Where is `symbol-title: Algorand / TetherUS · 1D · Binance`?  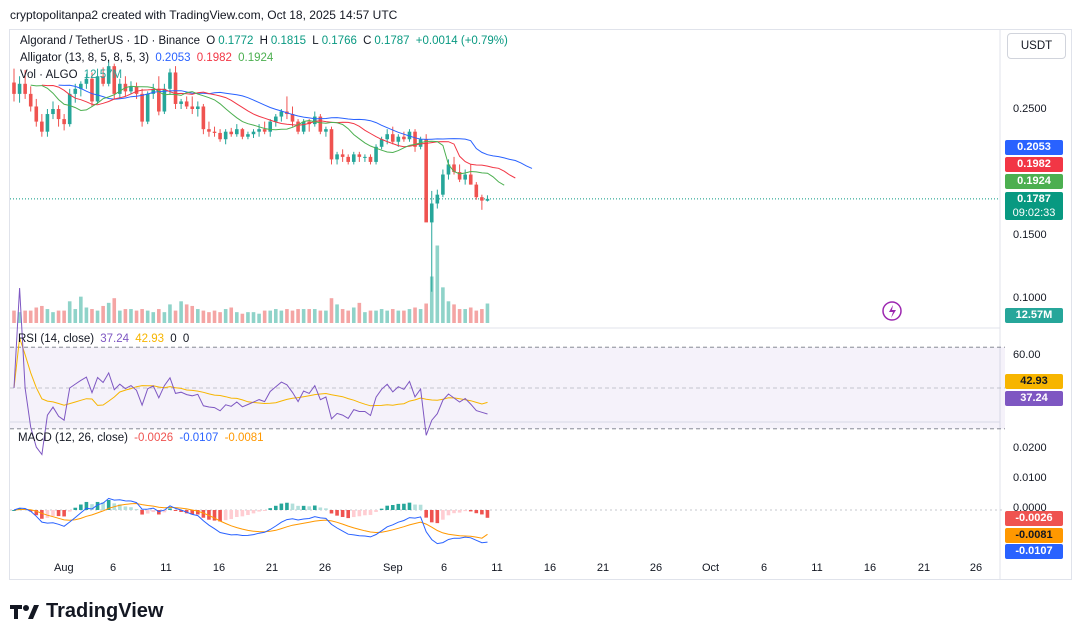
symbol-title: Algorand / TetherUS · 1D · Binance is located at coordinates (110, 41).